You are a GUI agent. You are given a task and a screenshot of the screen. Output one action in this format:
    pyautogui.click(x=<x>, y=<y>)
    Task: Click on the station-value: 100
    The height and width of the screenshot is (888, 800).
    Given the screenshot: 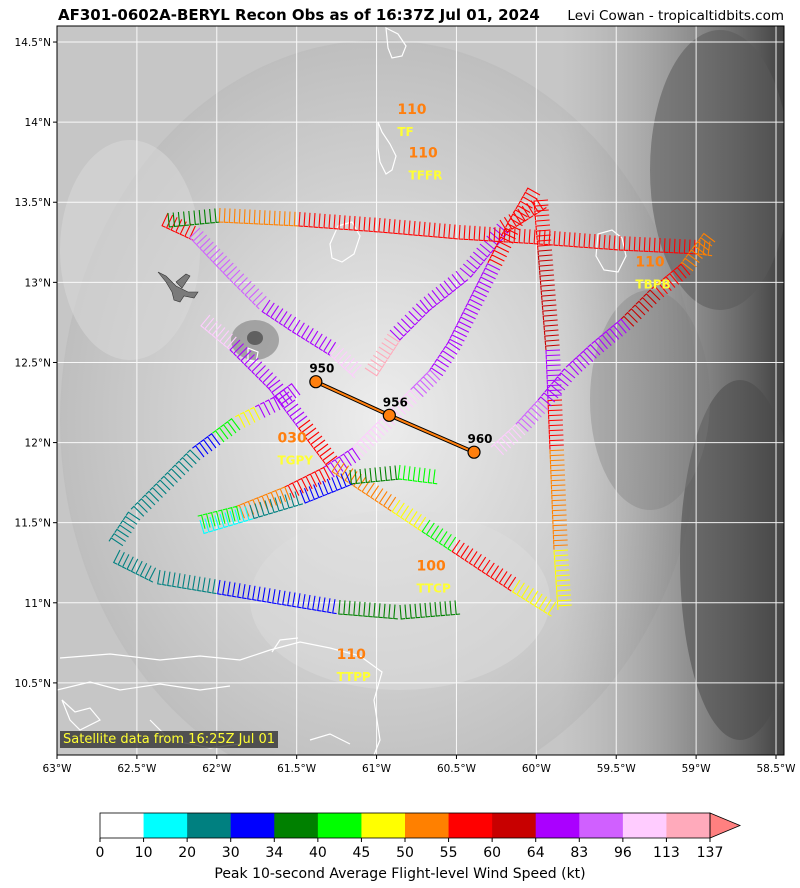 What is the action you would take?
    pyautogui.click(x=431, y=567)
    